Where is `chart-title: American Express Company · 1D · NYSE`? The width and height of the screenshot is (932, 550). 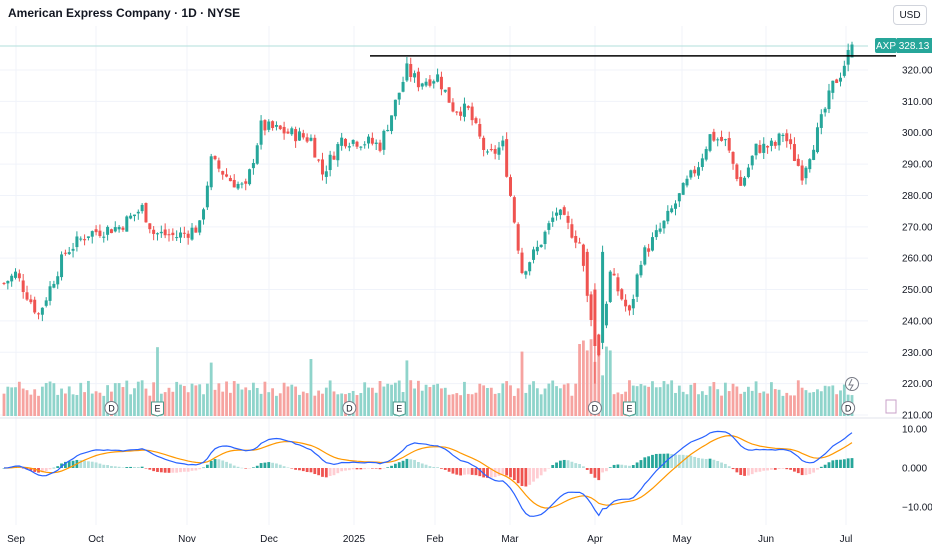 chart-title: American Express Company · 1D · NYSE is located at coordinates (124, 13).